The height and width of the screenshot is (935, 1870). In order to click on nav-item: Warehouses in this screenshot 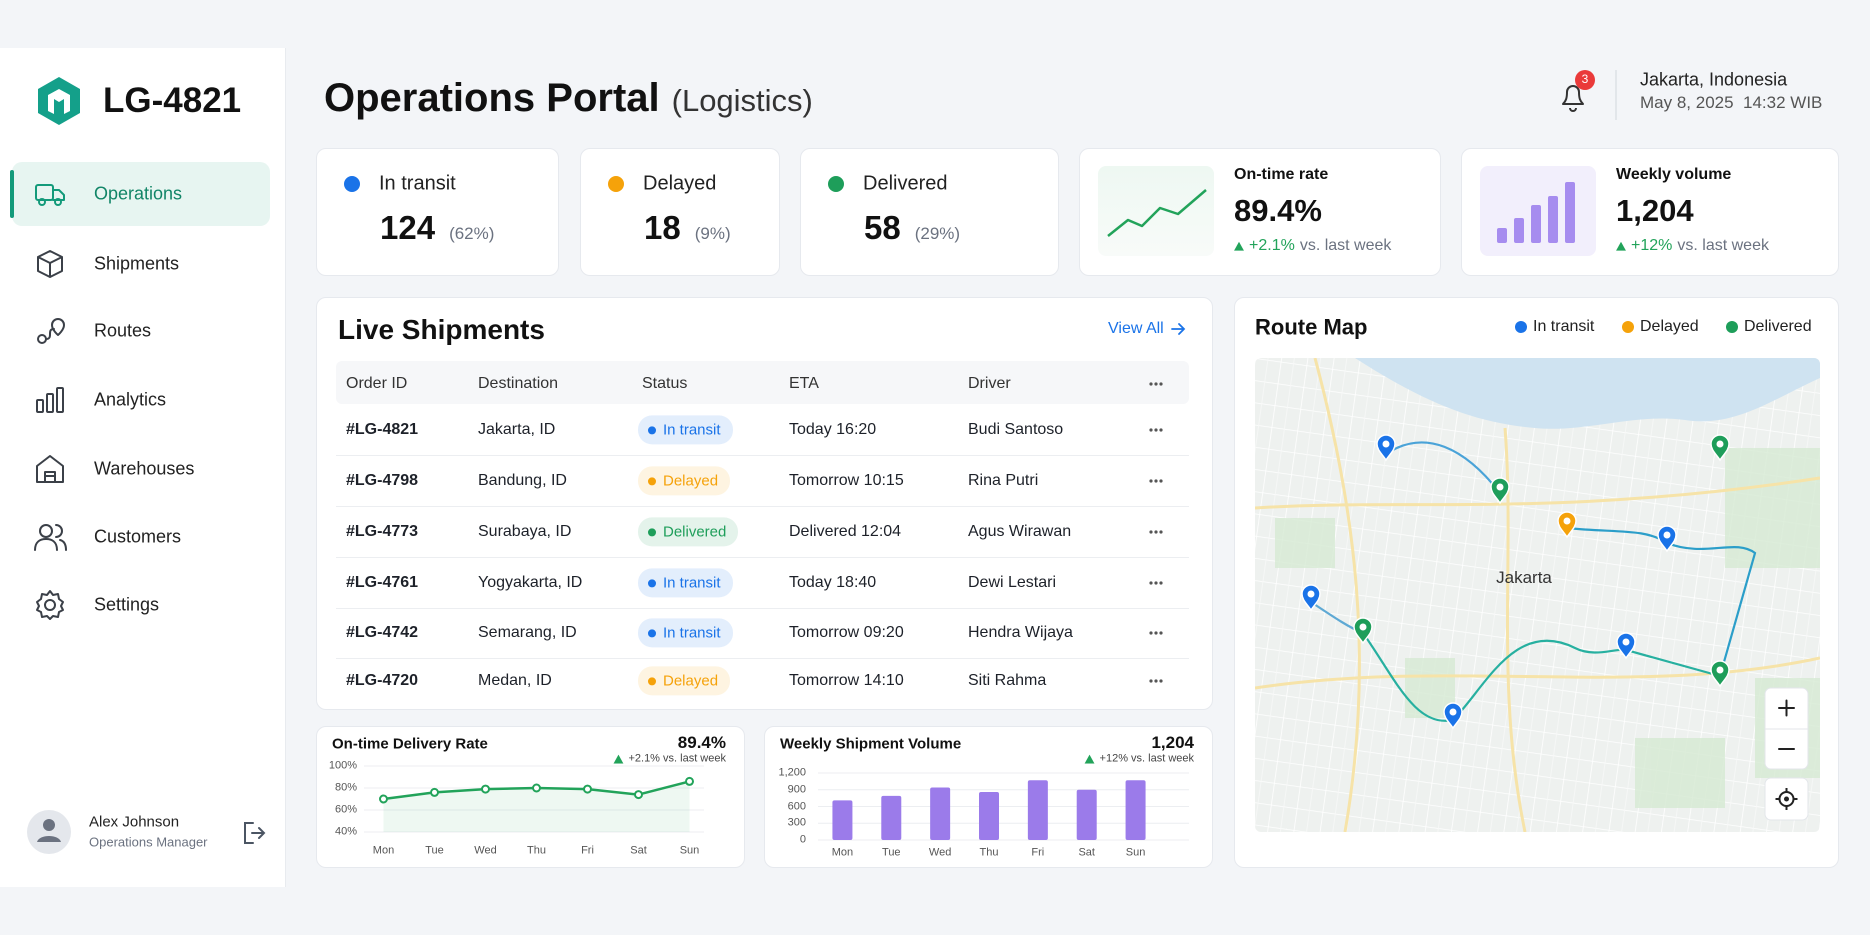, I will do `click(144, 468)`.